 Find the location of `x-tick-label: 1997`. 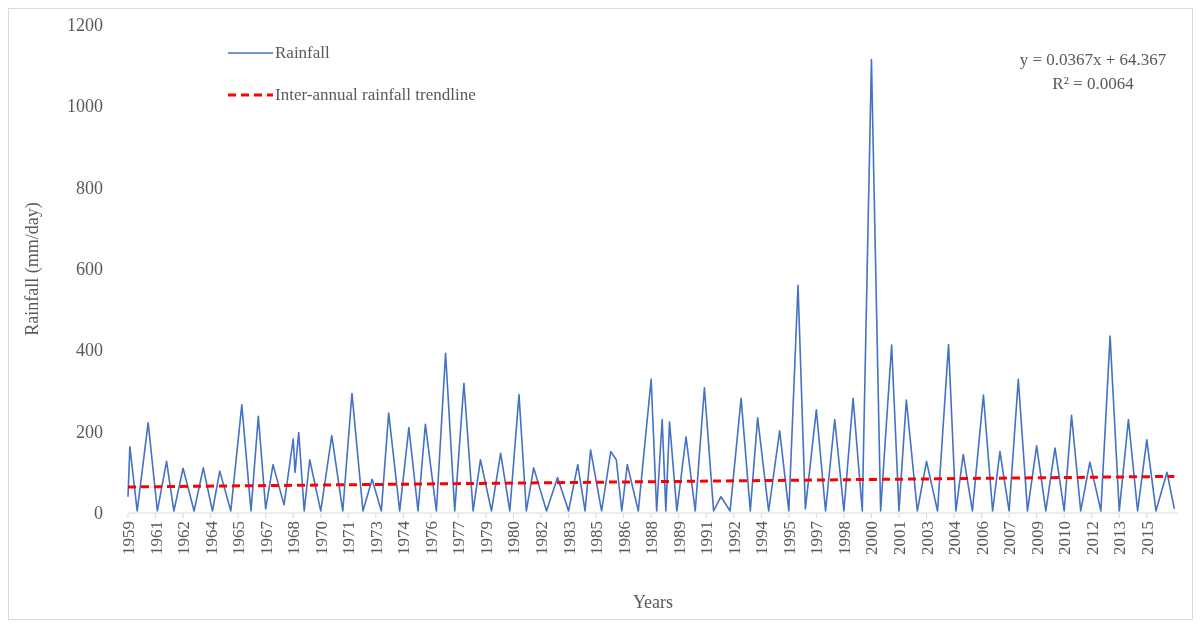

x-tick-label: 1997 is located at coordinates (817, 537).